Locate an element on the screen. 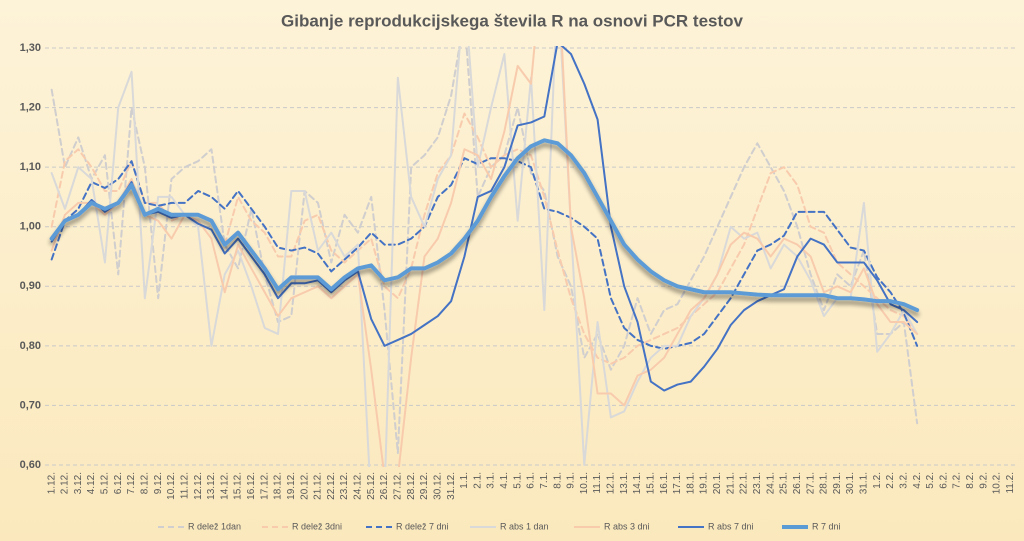 The image size is (1024, 541). legend-label: R delež 1dan is located at coordinates (214, 526).